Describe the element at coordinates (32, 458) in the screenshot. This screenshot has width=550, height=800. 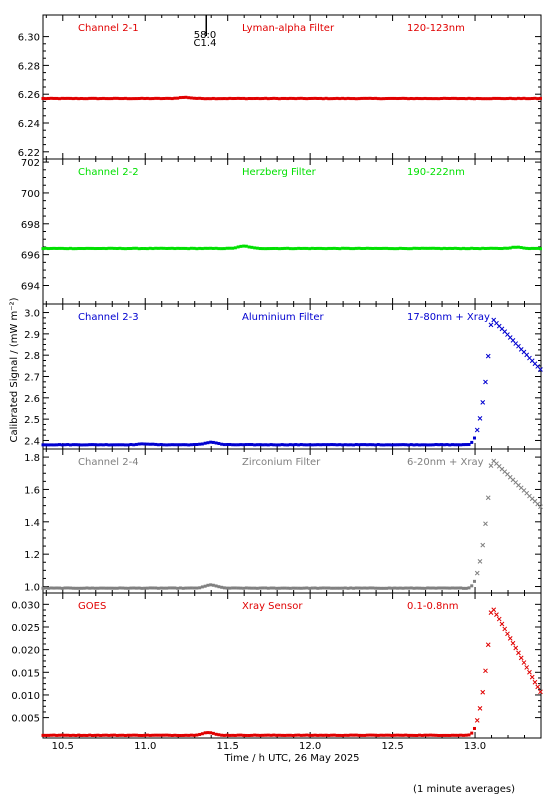
I see `y-tick-label: 1.8` at that location.